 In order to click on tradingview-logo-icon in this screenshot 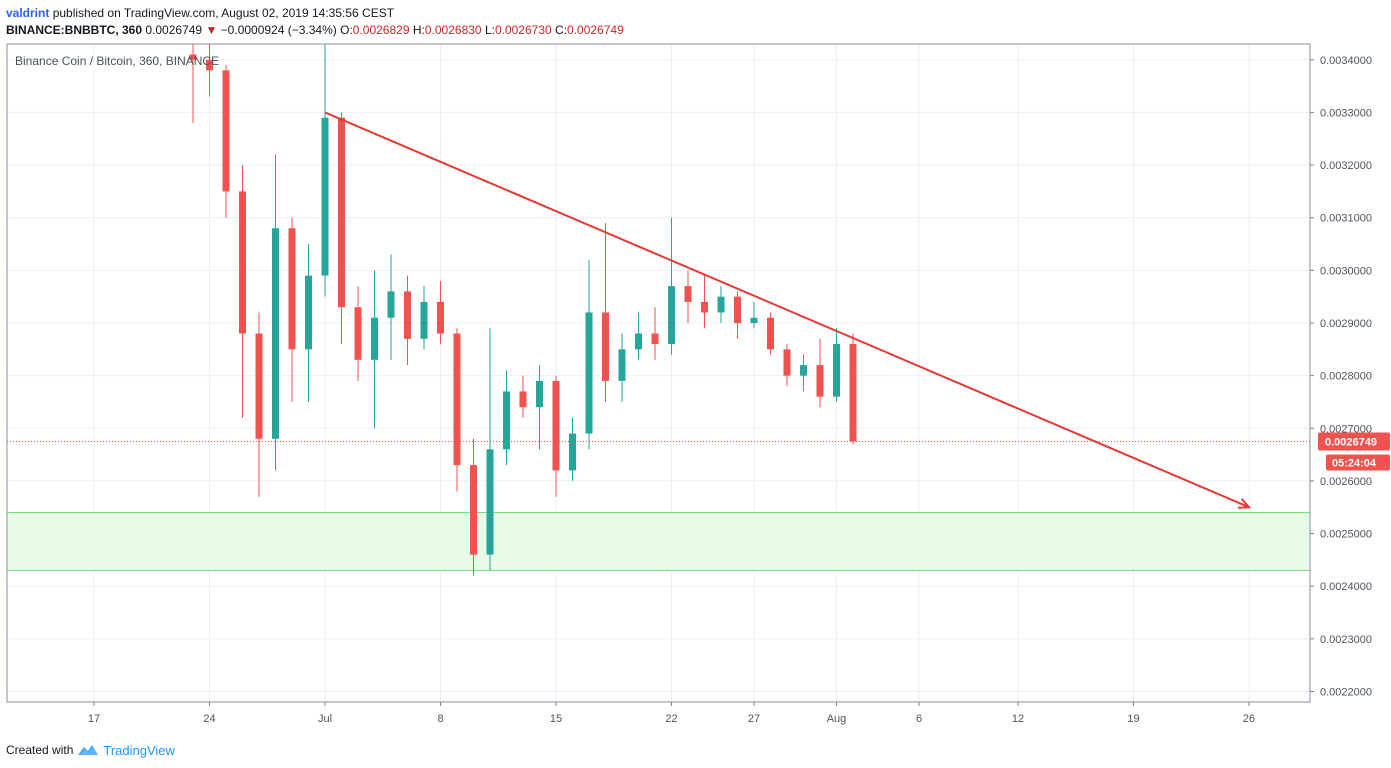, I will do `click(88, 750)`.